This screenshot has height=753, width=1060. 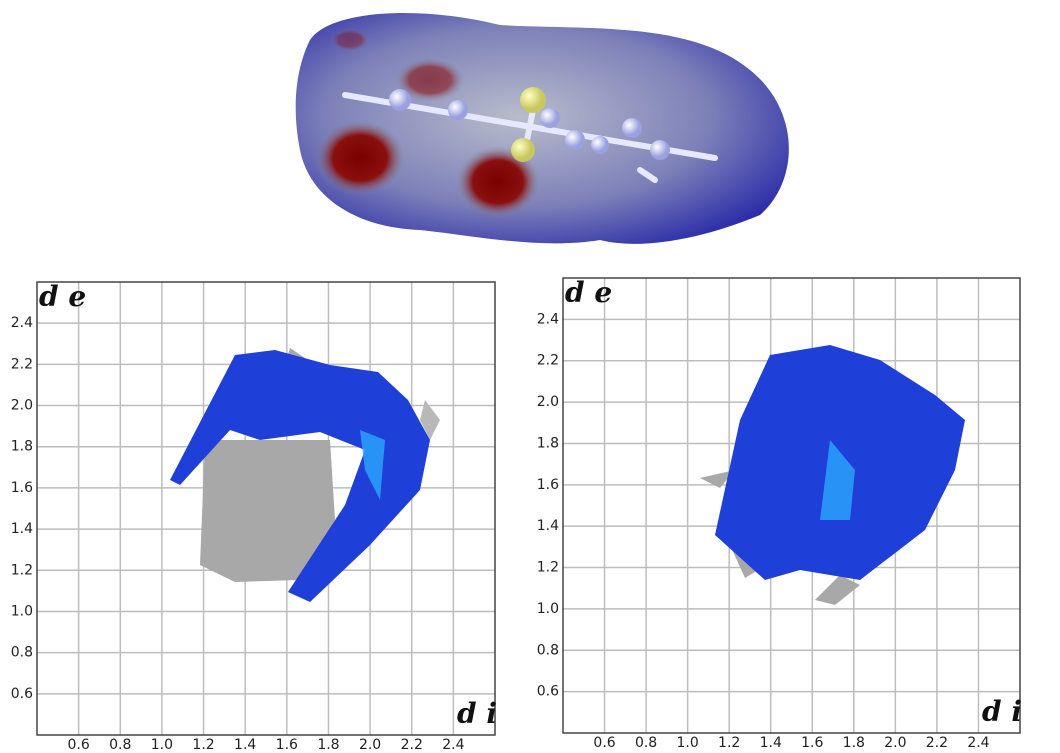 What do you see at coordinates (542, 128) in the screenshot?
I see `hirshfeld-surface` at bounding box center [542, 128].